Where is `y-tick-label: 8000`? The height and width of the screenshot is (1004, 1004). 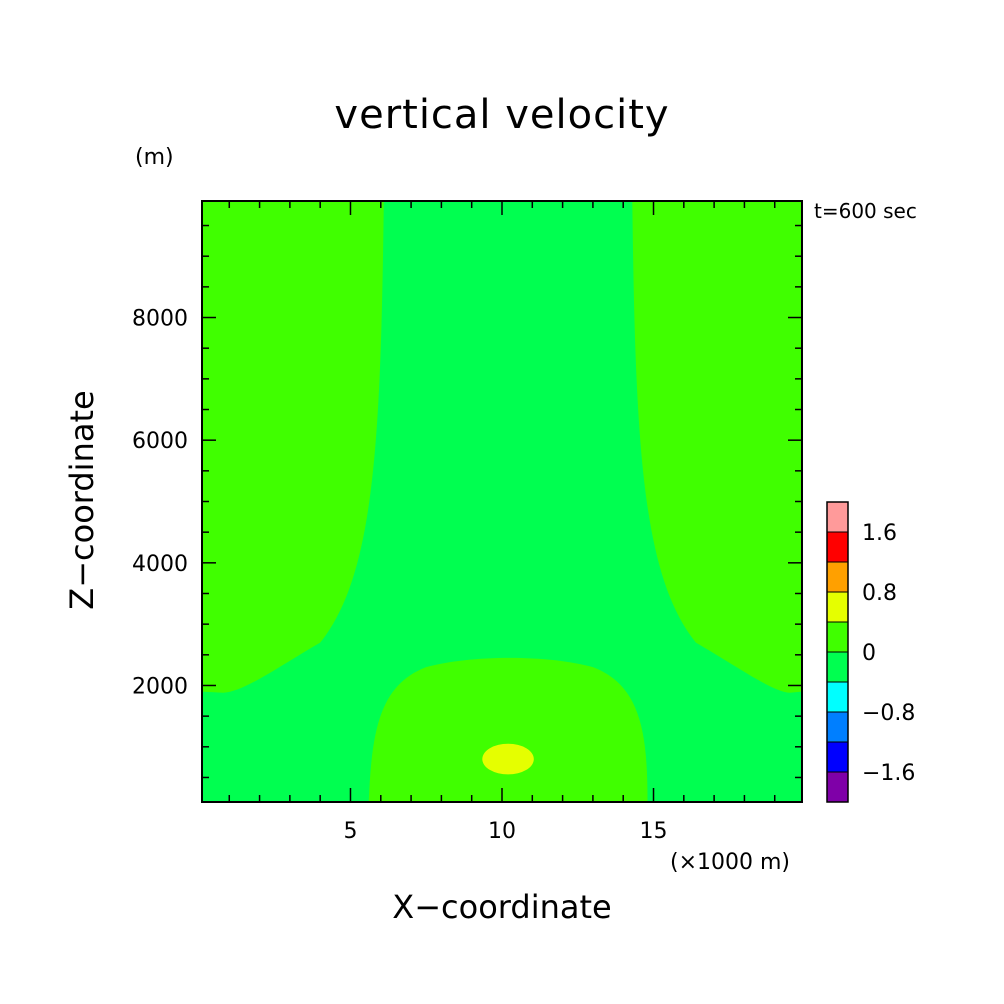
y-tick-label: 8000 is located at coordinates (160, 319).